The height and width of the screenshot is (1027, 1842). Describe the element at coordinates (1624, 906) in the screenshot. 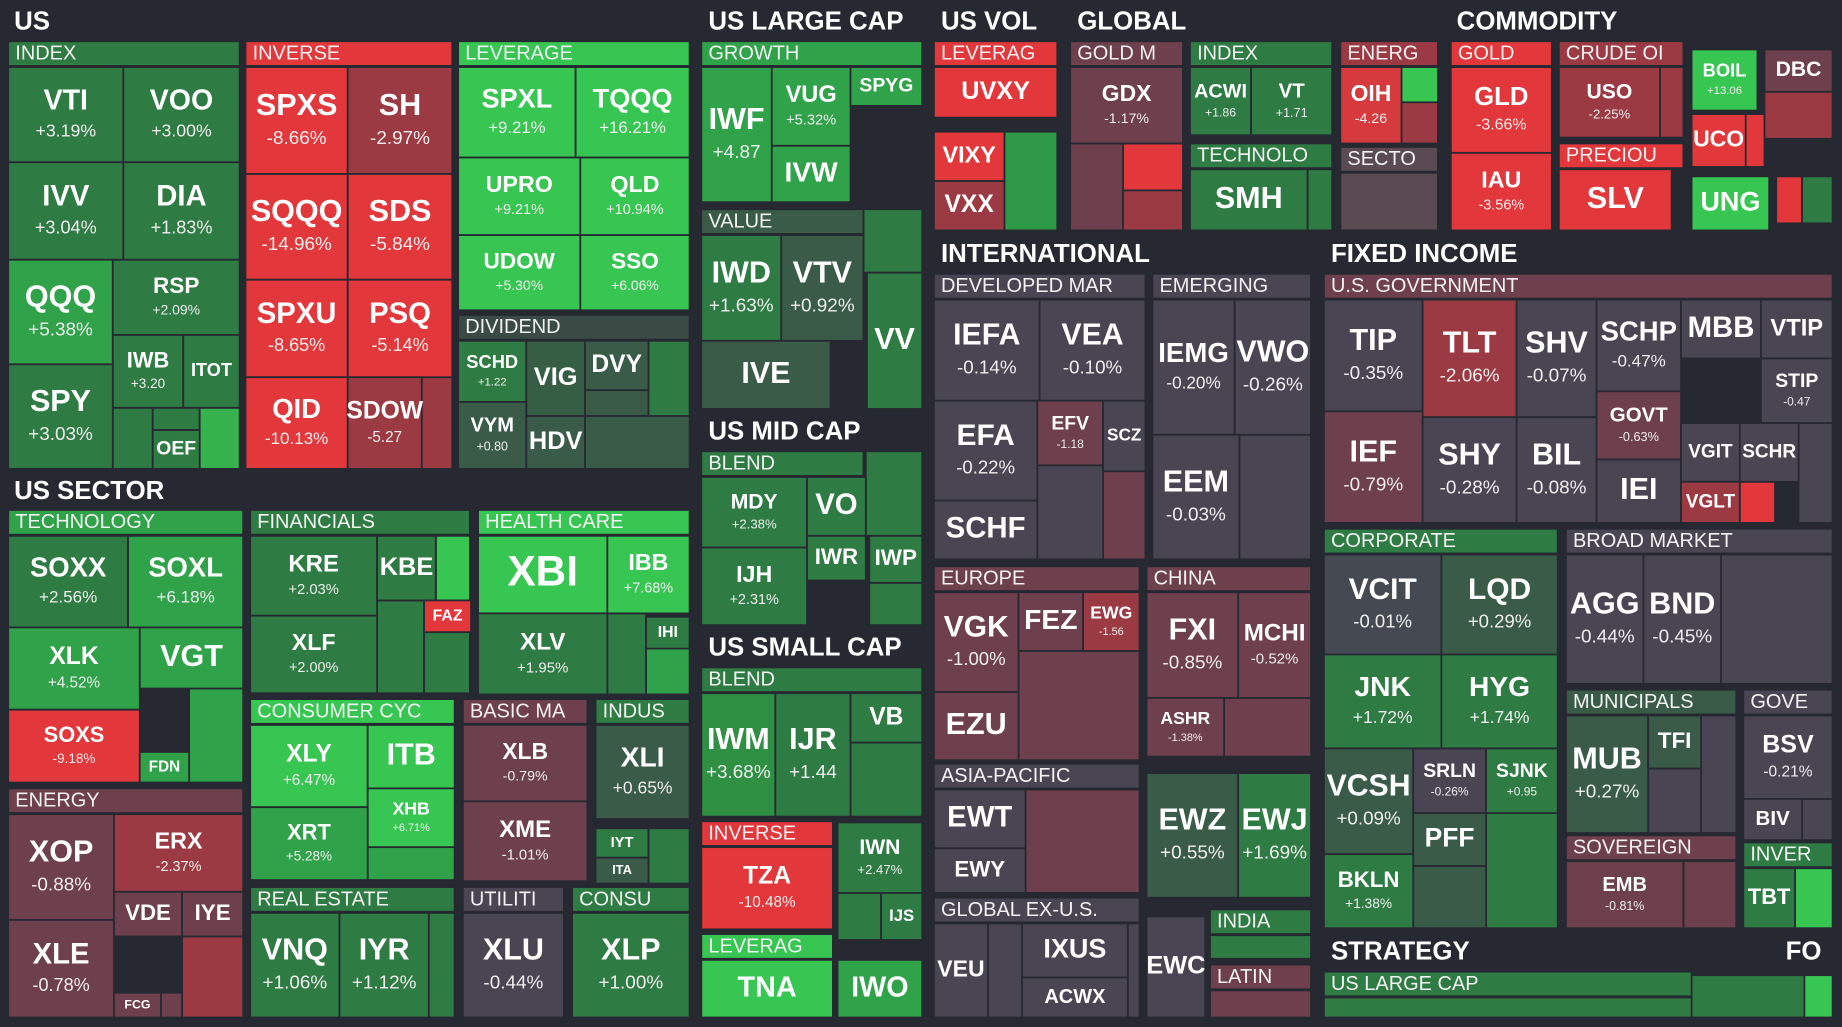

I see `change: -0.81%` at that location.